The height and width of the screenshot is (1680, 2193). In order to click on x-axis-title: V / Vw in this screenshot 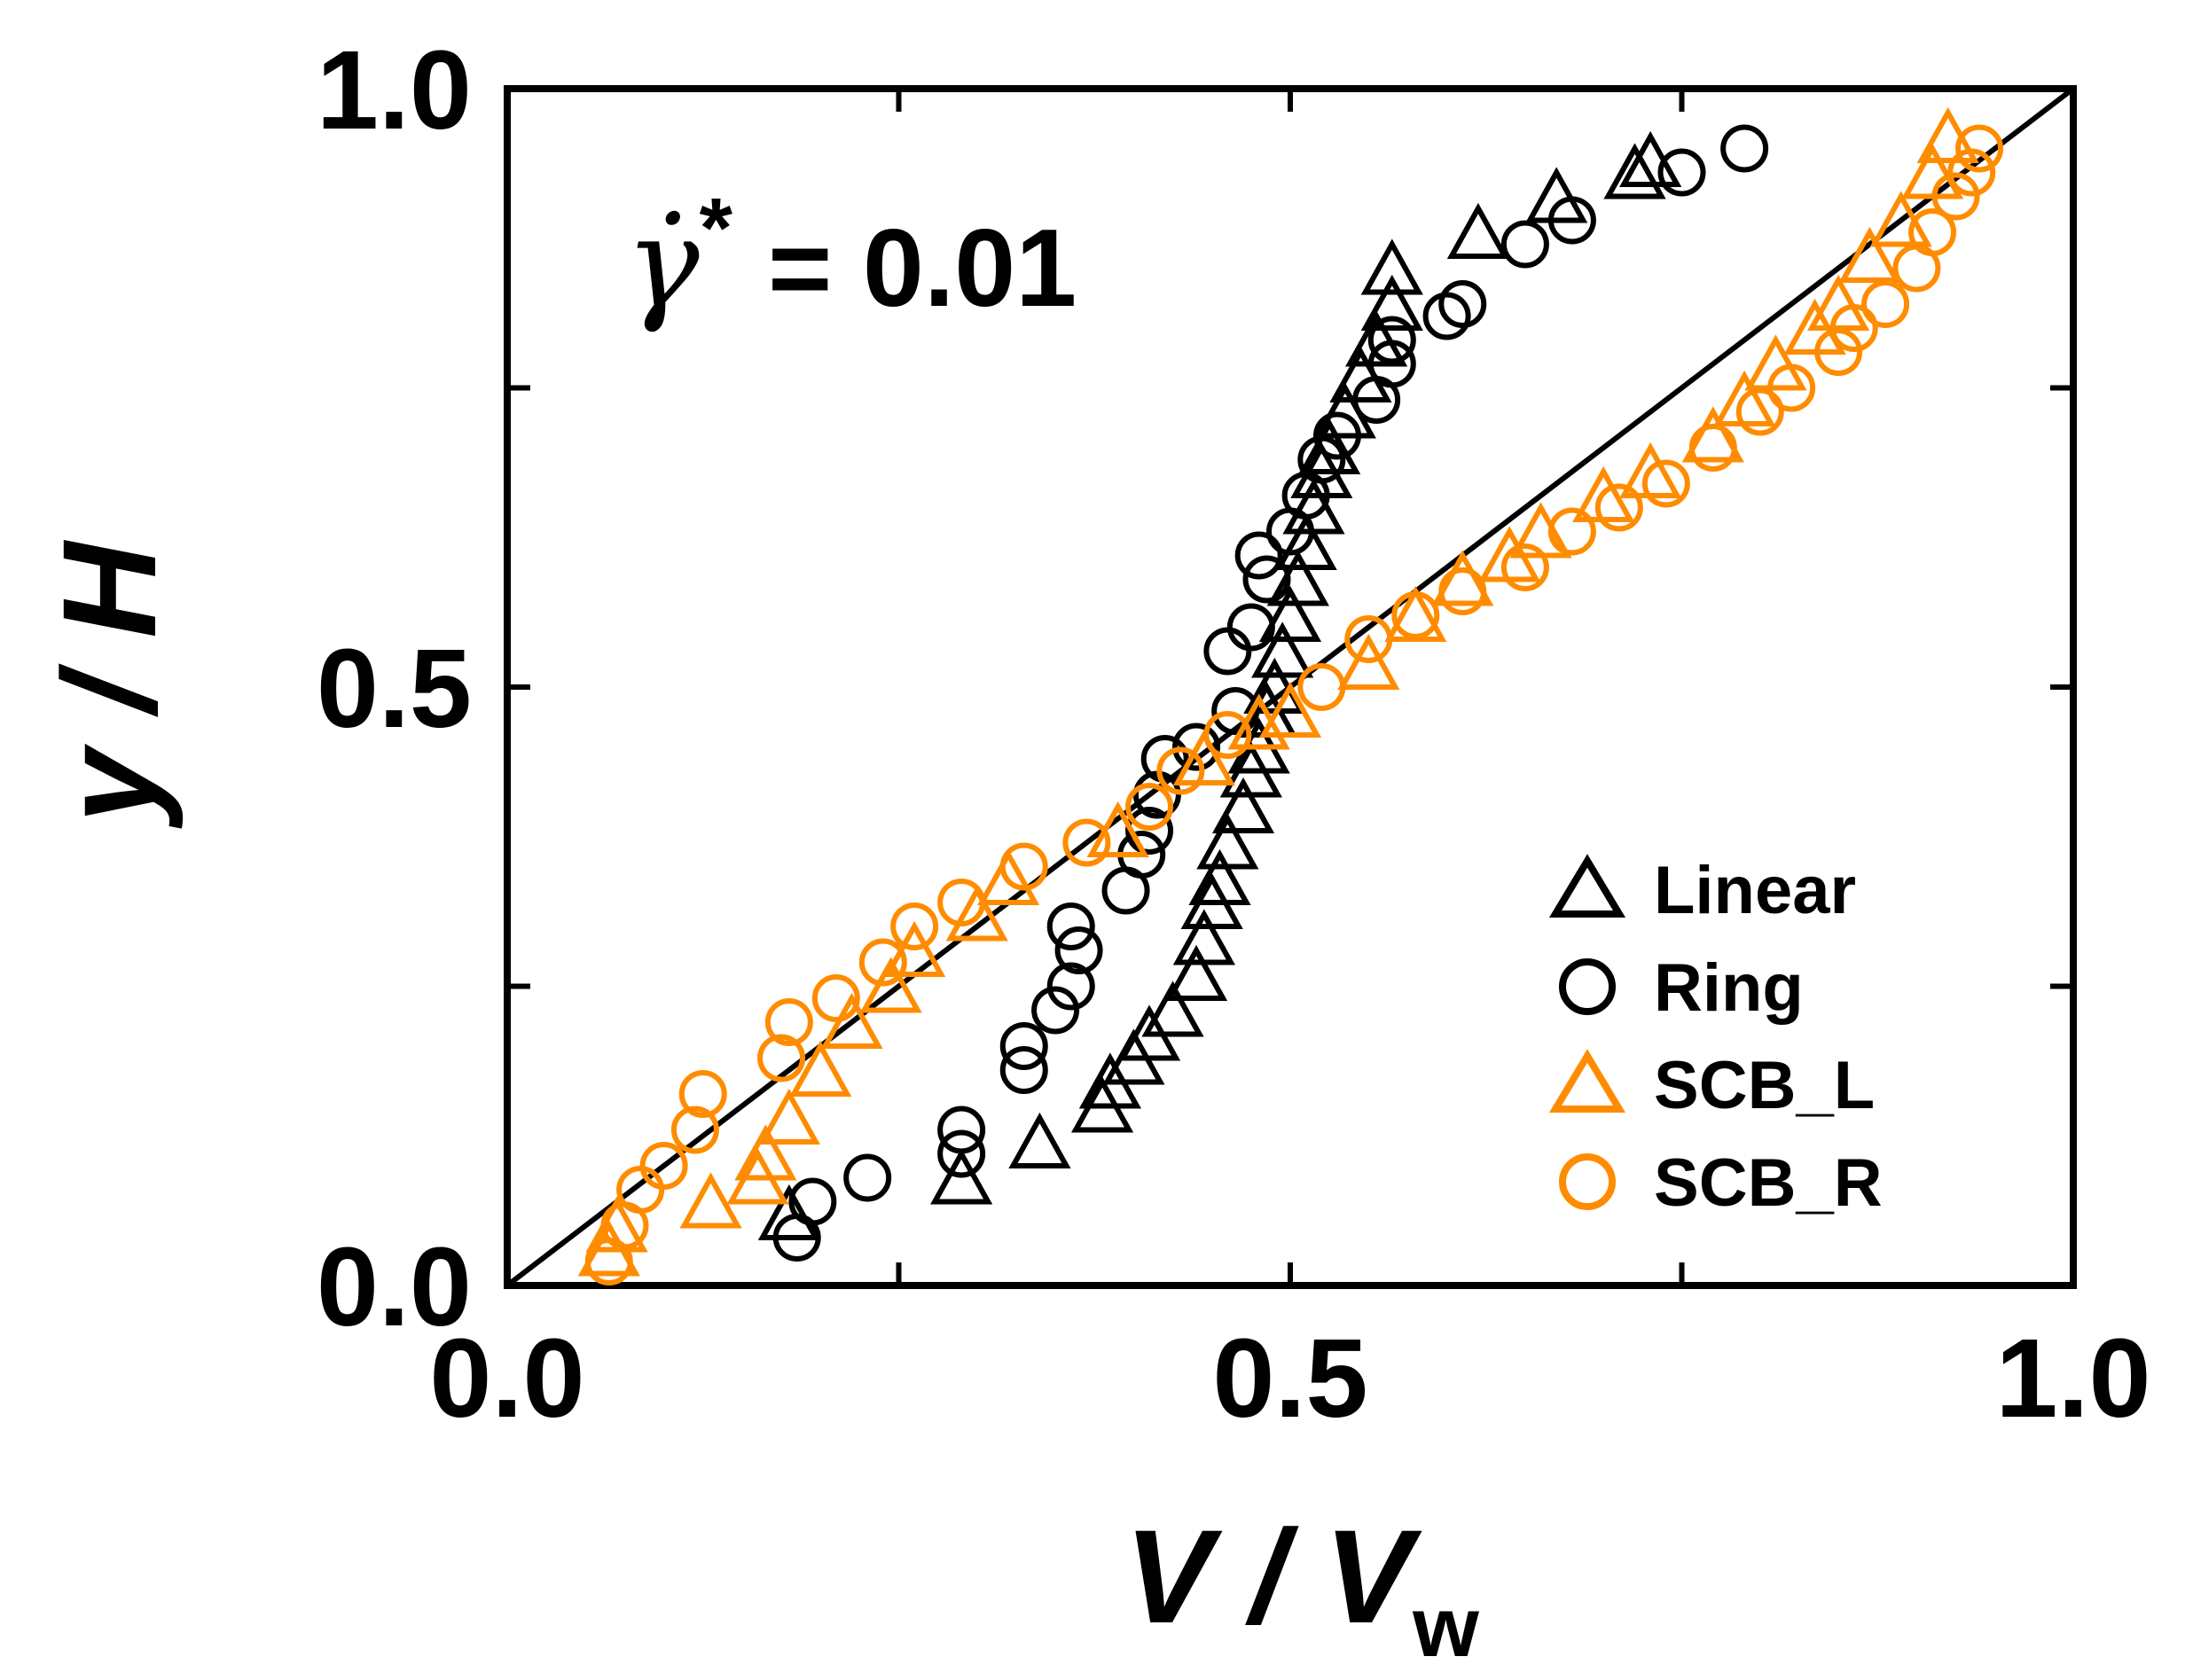, I will do `click(1302, 1588)`.